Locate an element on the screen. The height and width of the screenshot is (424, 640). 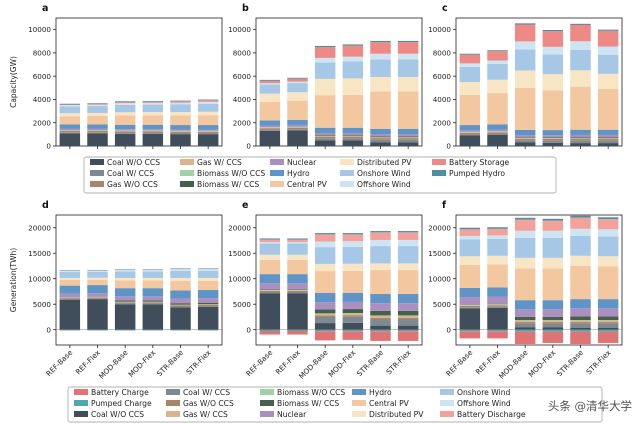
legend-label: Pumped Hydro is located at coordinates (477, 173).